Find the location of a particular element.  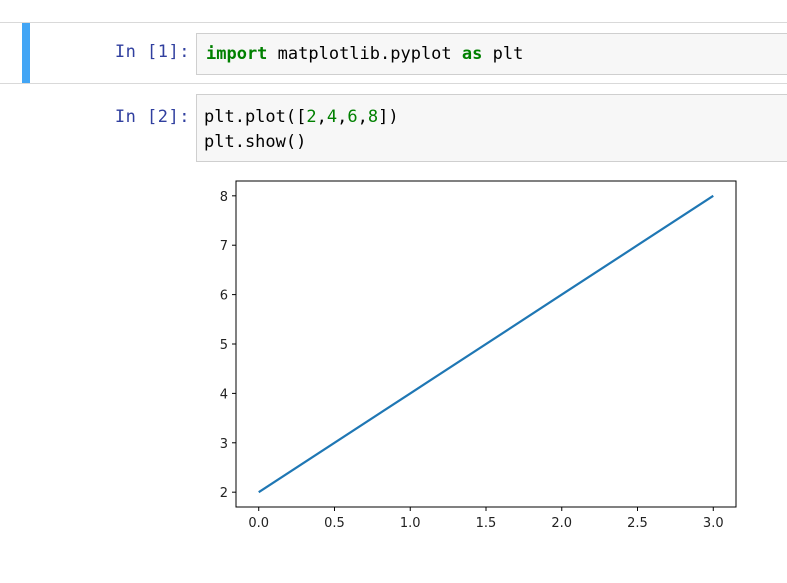

y-tick-label: 5 is located at coordinates (224, 345).